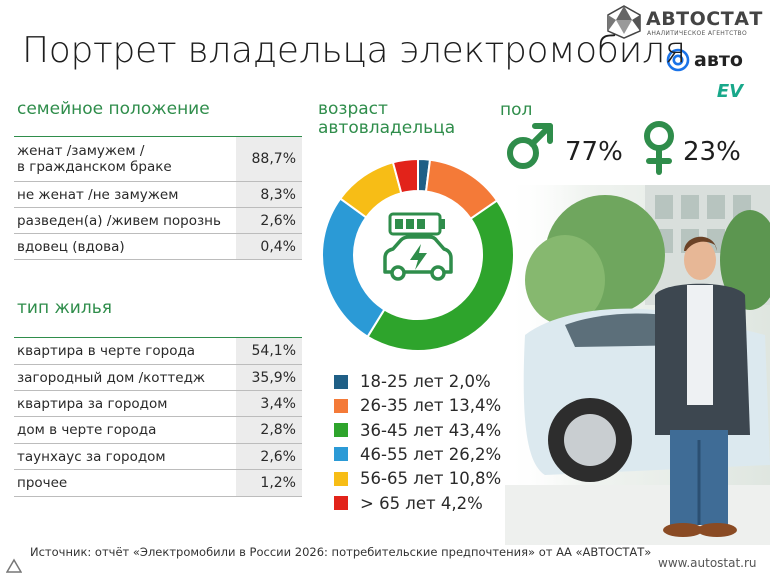 Image resolution: width=770 pixels, height=578 pixels. I want to click on legend-item: 36-45 лет 43,4%, so click(417, 430).